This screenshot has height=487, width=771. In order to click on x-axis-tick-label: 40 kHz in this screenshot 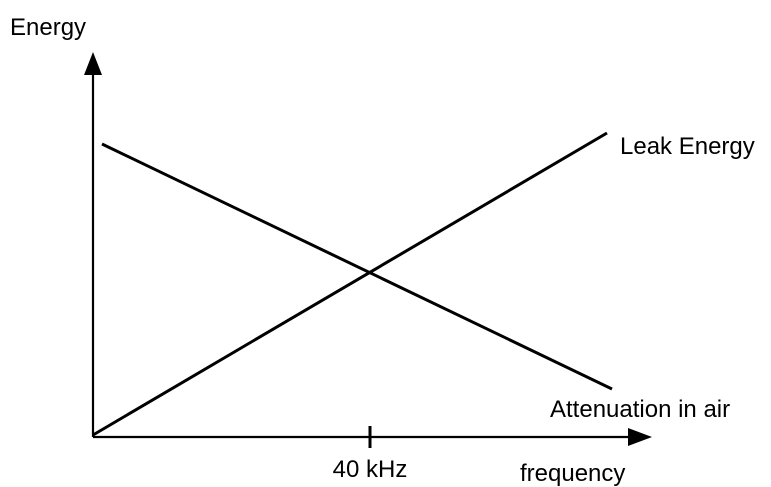, I will do `click(370, 469)`.